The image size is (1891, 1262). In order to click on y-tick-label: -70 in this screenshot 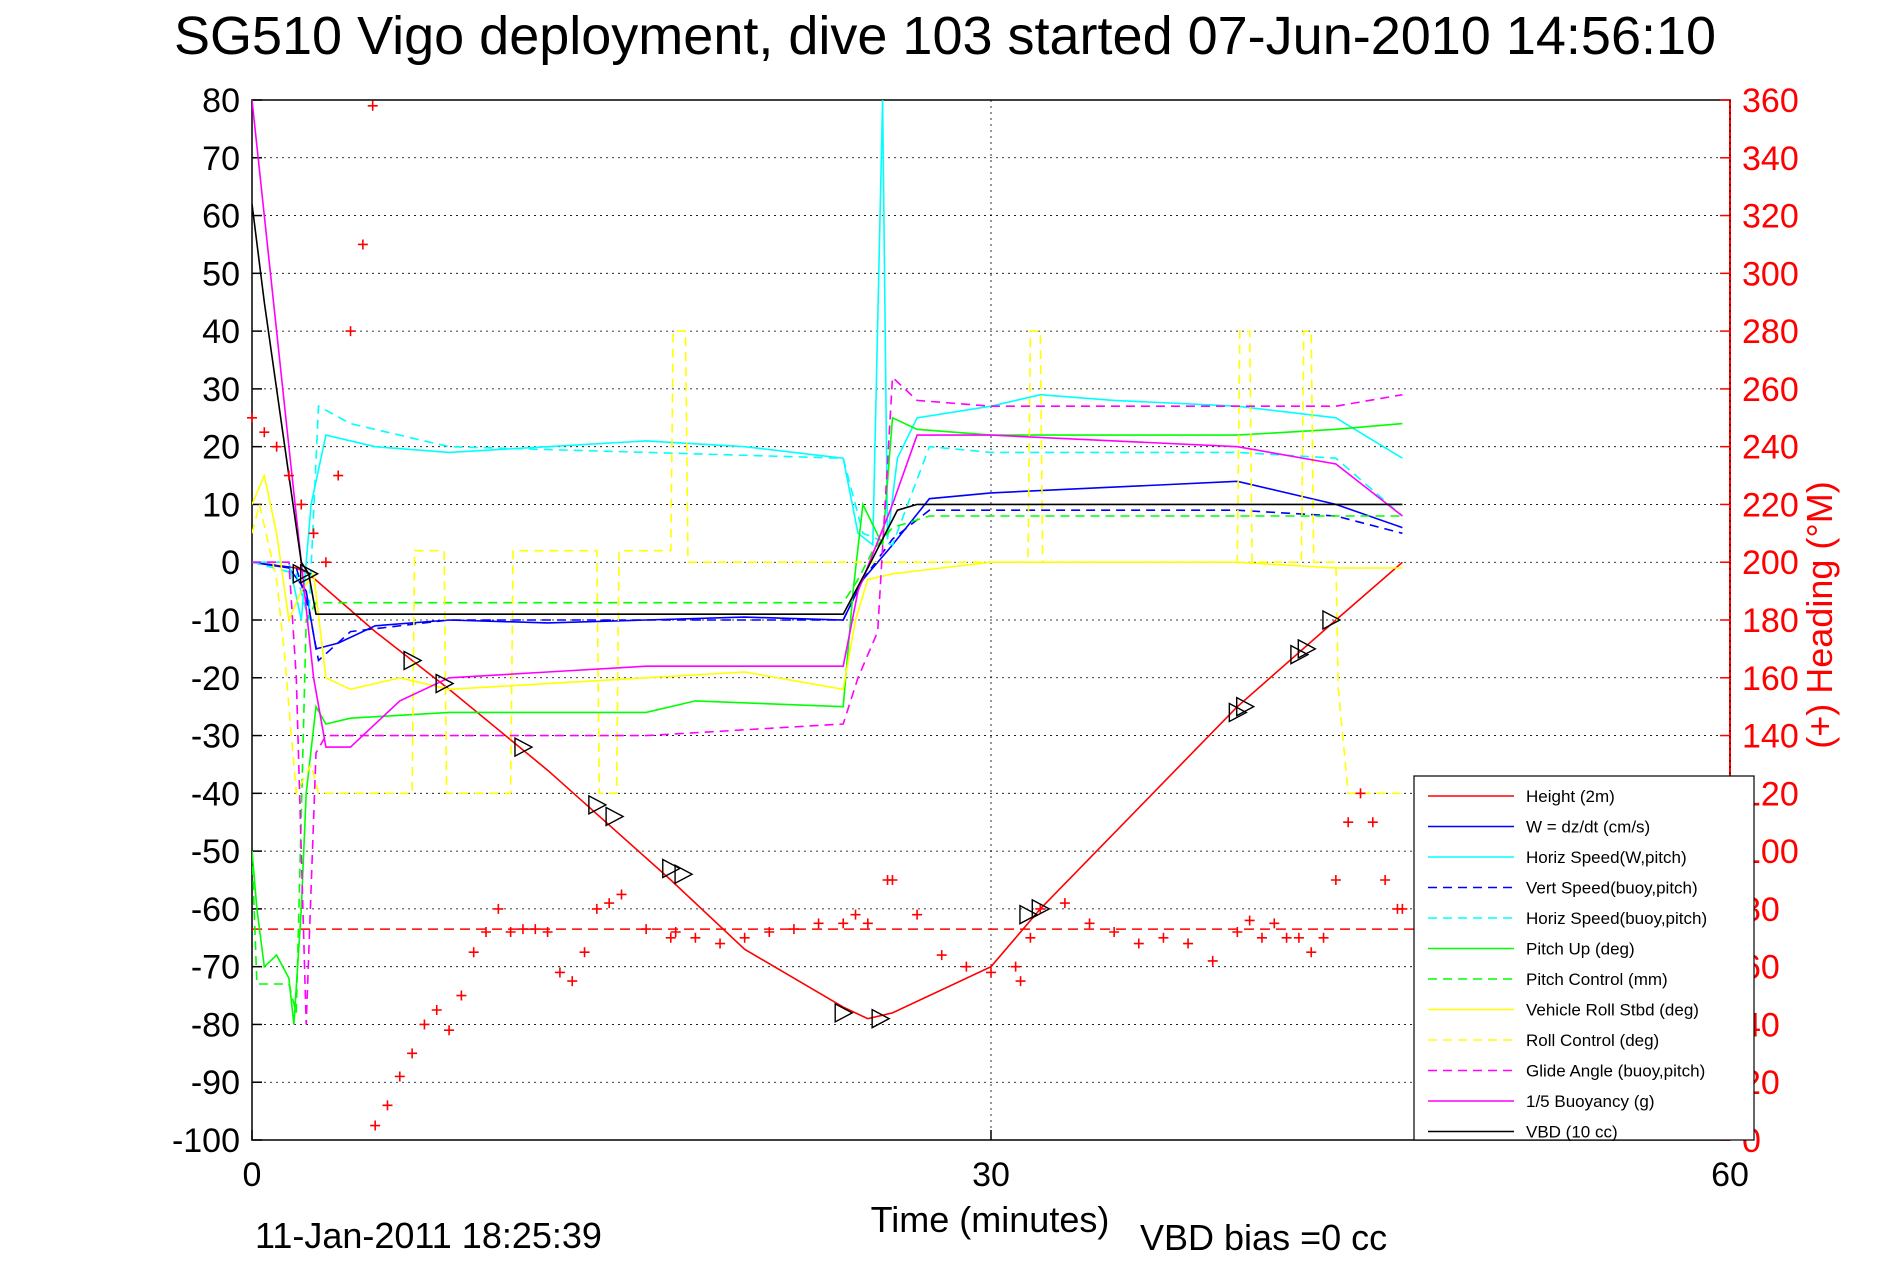, I will do `click(215, 968)`.